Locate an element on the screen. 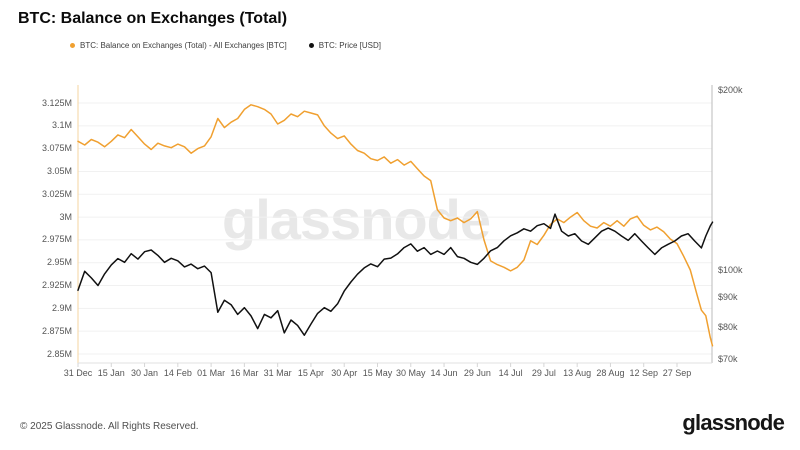 The width and height of the screenshot is (800, 450). y-left-tick-label: 2.925M is located at coordinates (56, 285).